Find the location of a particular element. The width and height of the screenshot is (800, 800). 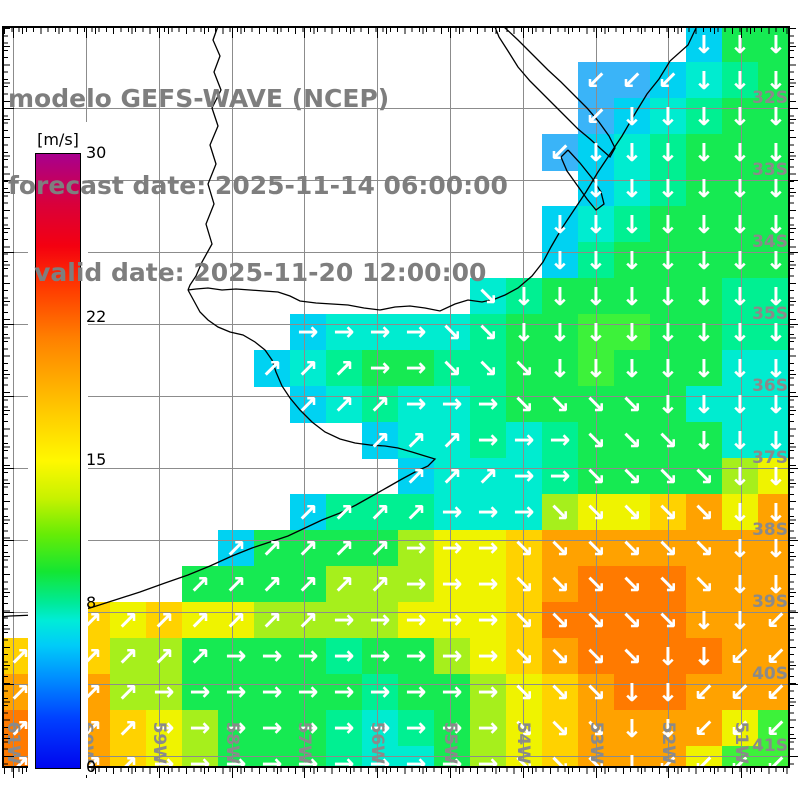

lat-label: 36S is located at coordinates (770, 386).